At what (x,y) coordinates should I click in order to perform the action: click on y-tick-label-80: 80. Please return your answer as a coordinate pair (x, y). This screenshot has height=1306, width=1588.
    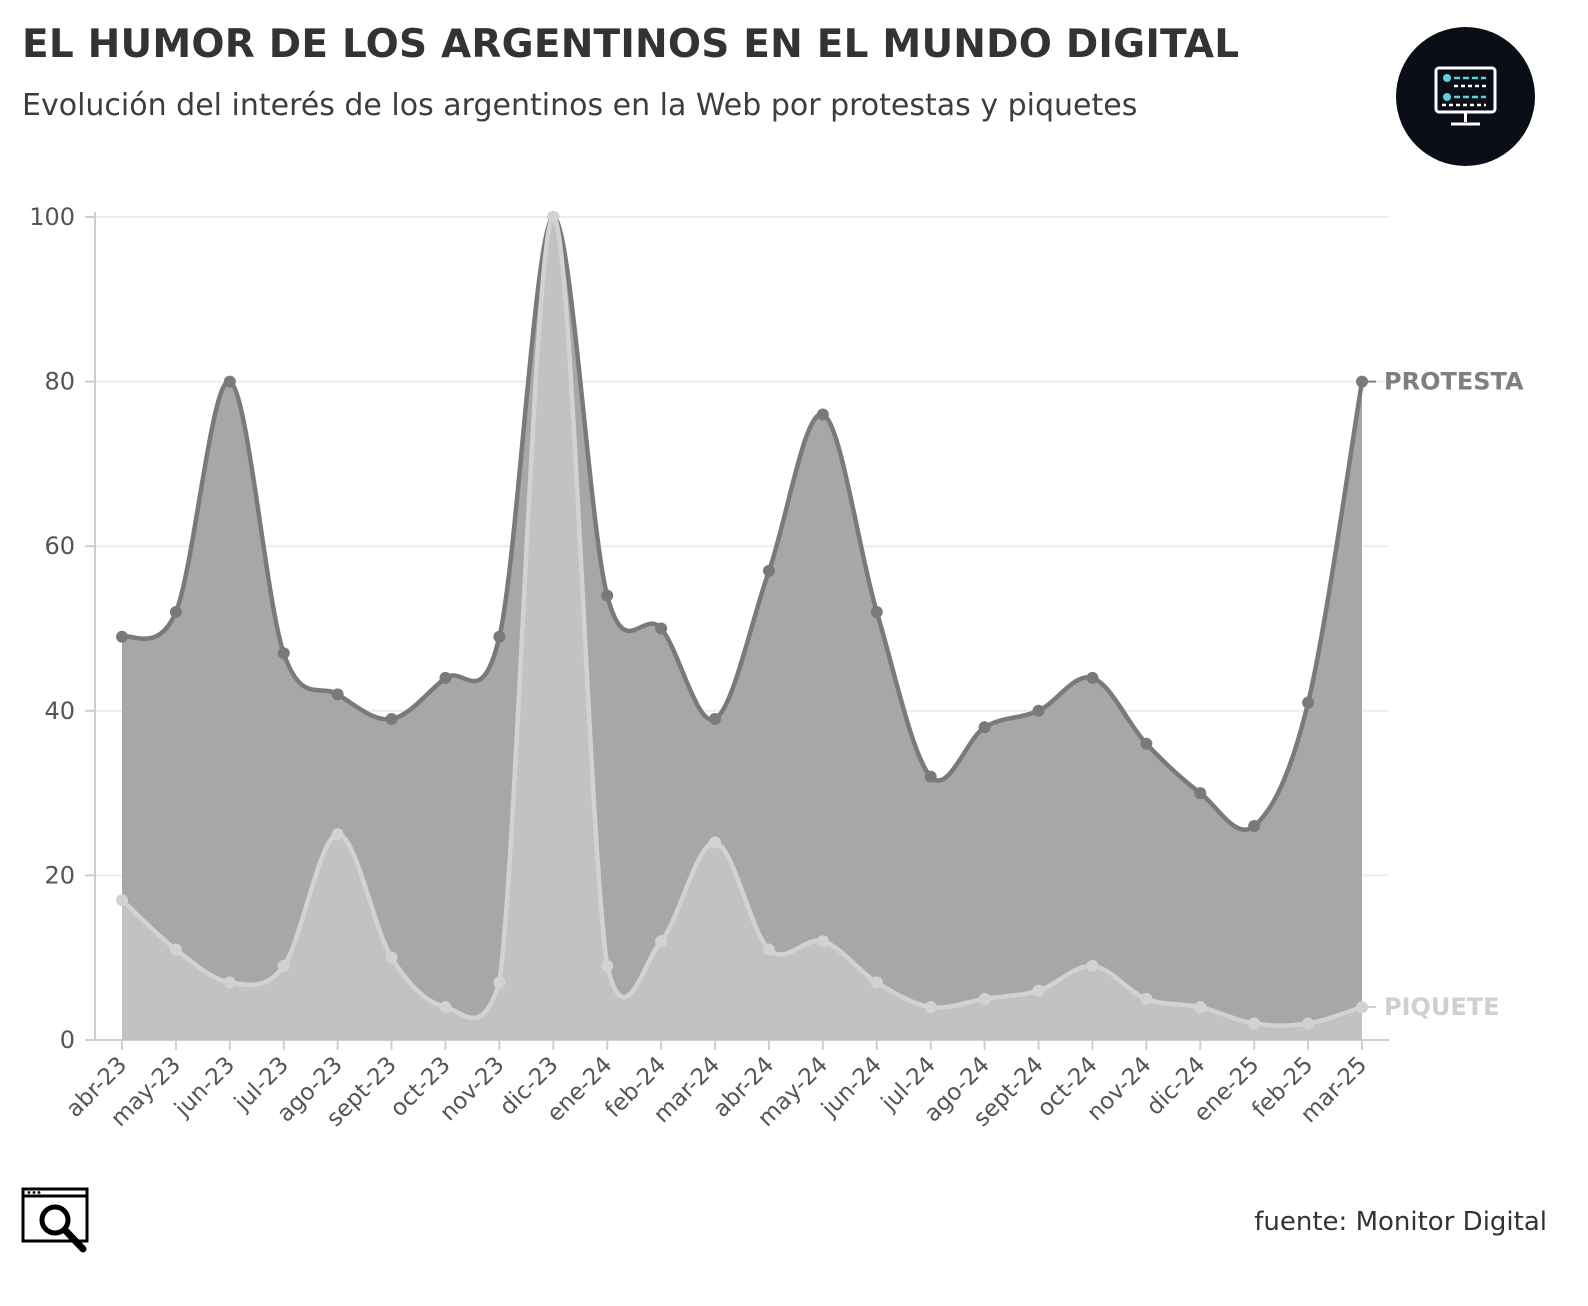
    Looking at the image, I should click on (59, 382).